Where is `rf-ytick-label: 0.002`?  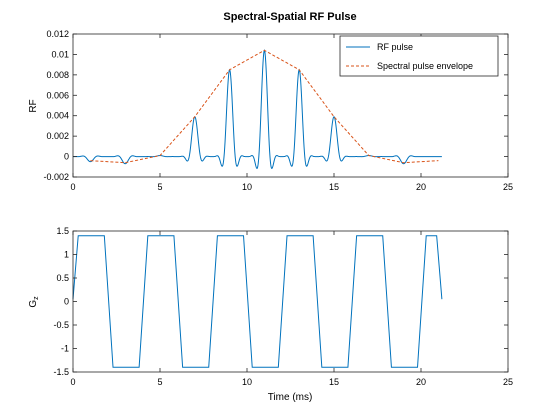 rf-ytick-label: 0.002 is located at coordinates (57, 136).